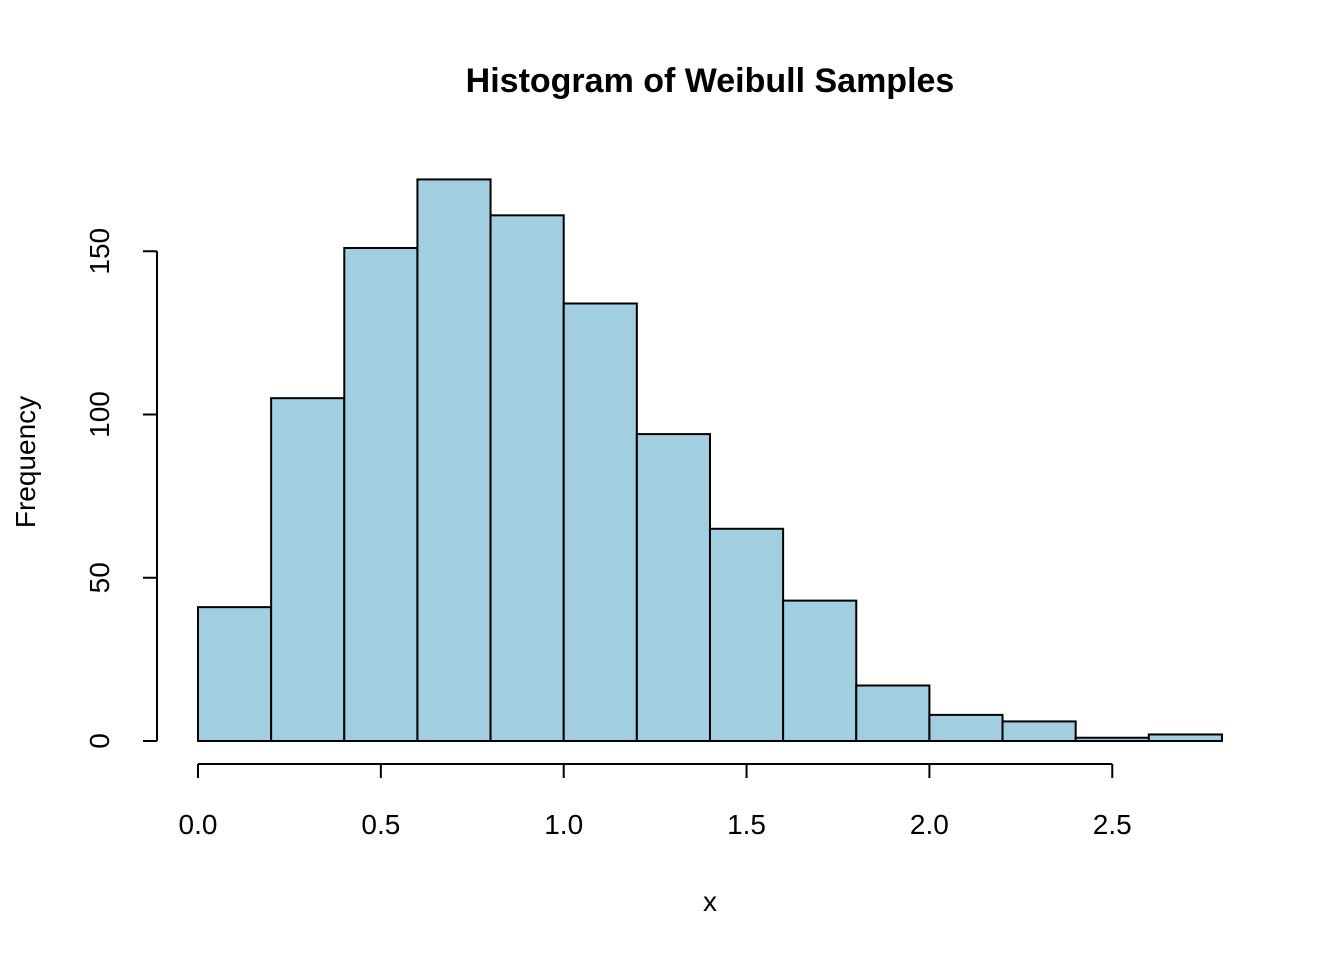 Image resolution: width=1344 pixels, height=960 pixels. I want to click on y-axis: 0 50 100 150, so click(121, 488).